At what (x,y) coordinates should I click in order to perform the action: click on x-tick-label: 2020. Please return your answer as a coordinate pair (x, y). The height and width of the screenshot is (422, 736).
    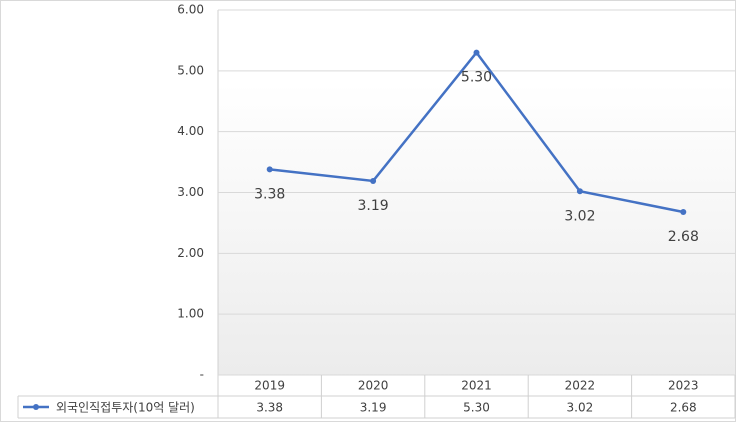
    Looking at the image, I should click on (373, 386).